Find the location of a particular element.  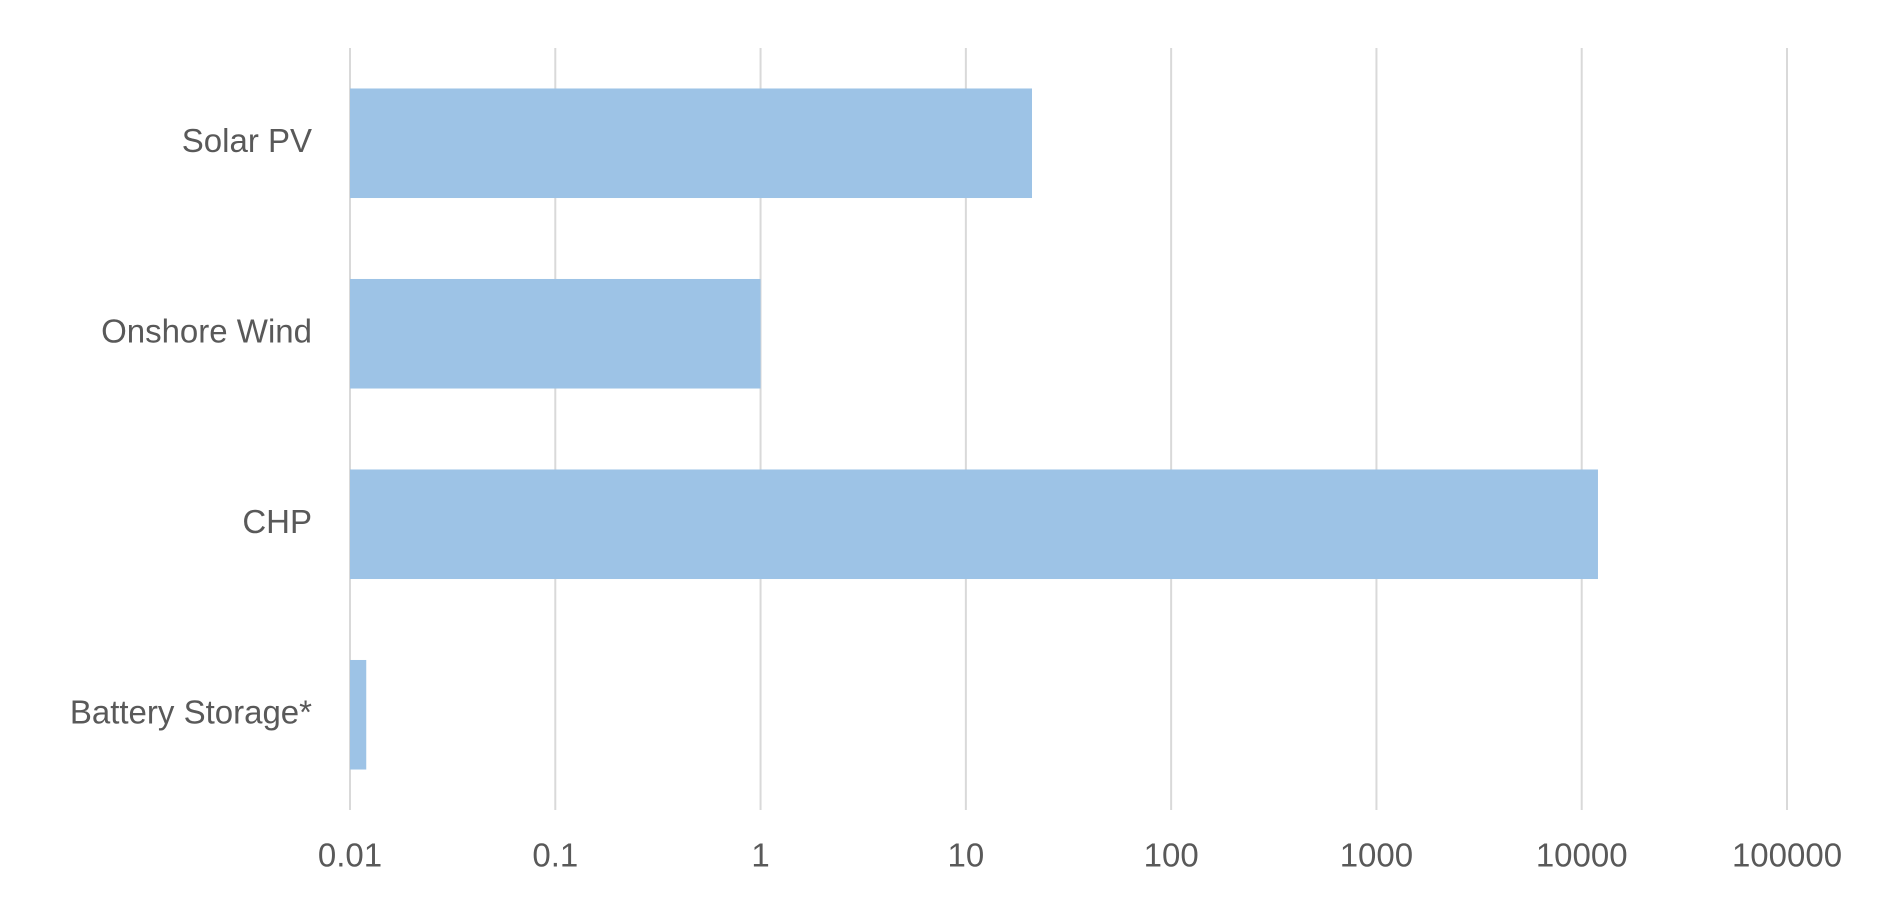

x-tick-label: 0.01 is located at coordinates (350, 855).